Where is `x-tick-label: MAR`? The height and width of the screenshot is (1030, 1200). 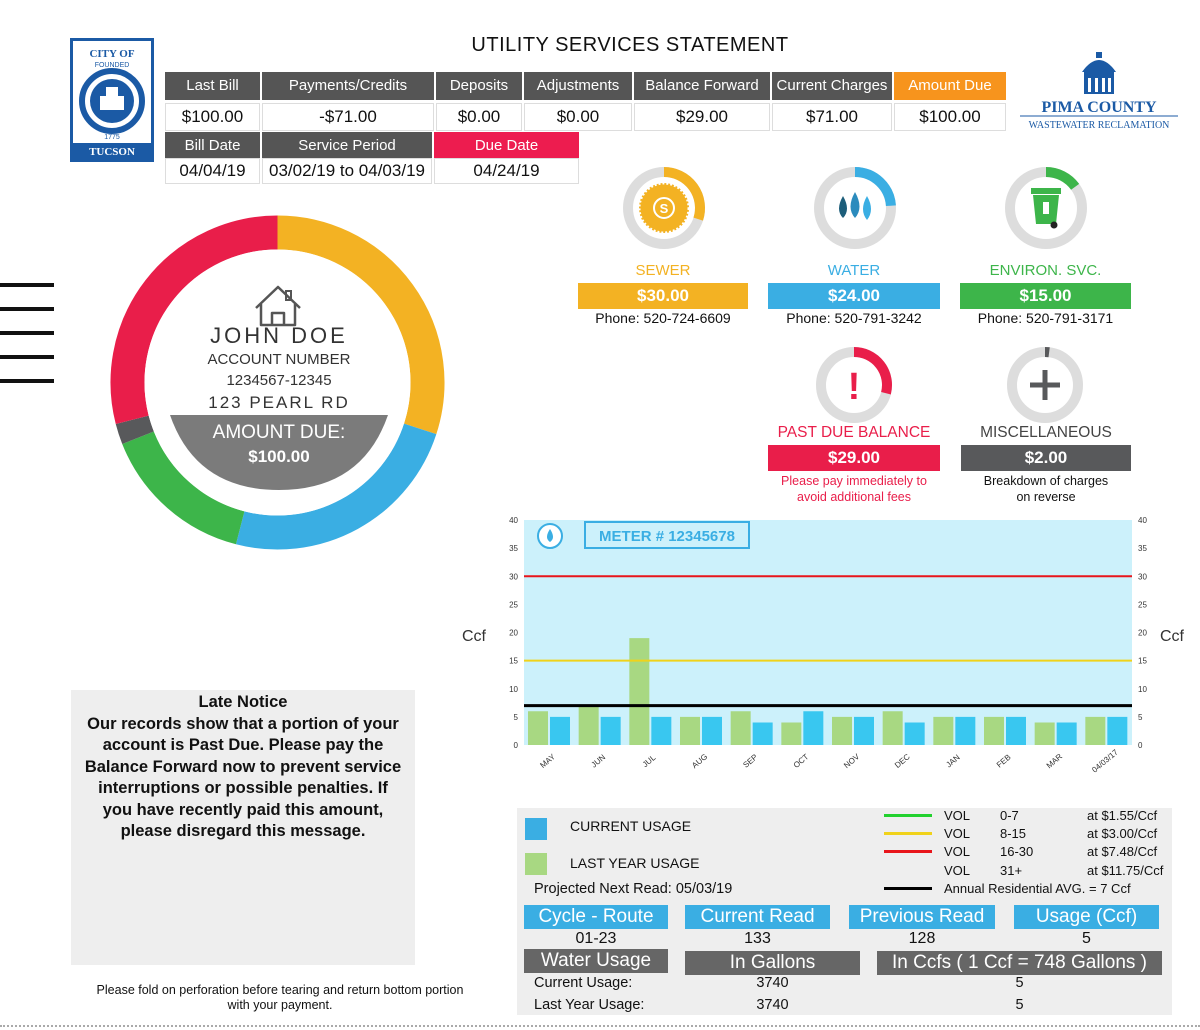 x-tick-label: MAR is located at coordinates (1055, 761).